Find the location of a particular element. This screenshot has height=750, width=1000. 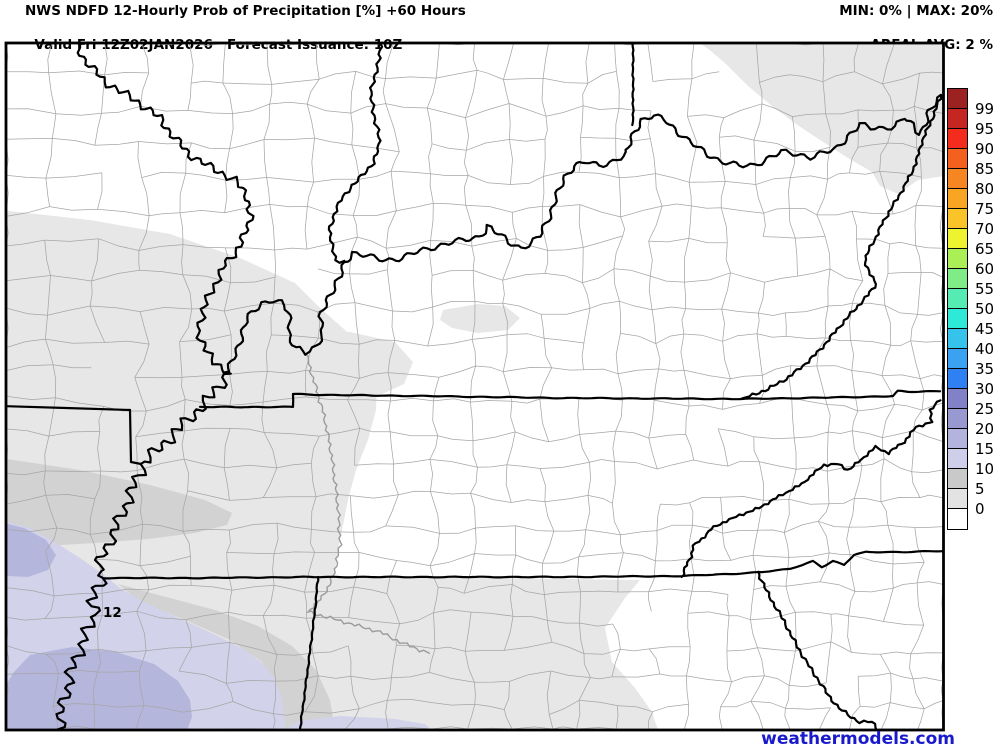

colorbar-tick-label: 85 is located at coordinates (985, 169).